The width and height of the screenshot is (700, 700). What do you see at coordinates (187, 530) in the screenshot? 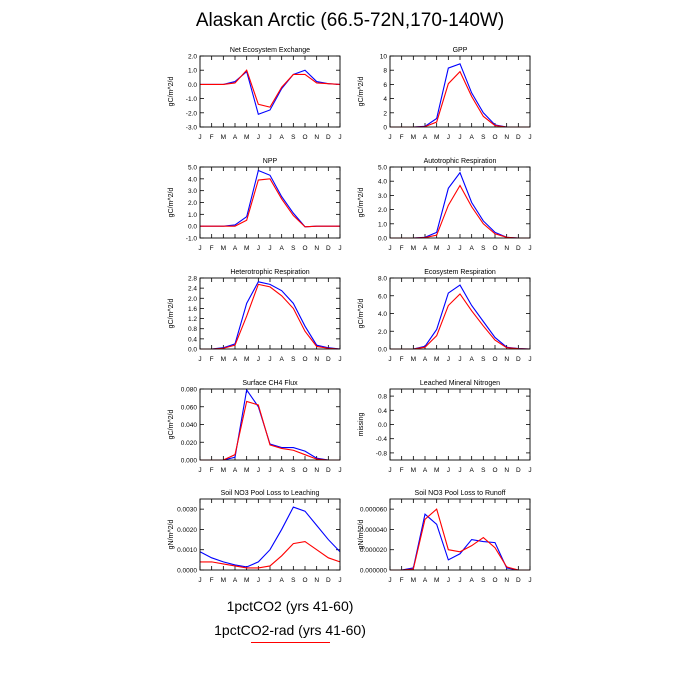
I see `y-tick-label: 0.0020` at bounding box center [187, 530].